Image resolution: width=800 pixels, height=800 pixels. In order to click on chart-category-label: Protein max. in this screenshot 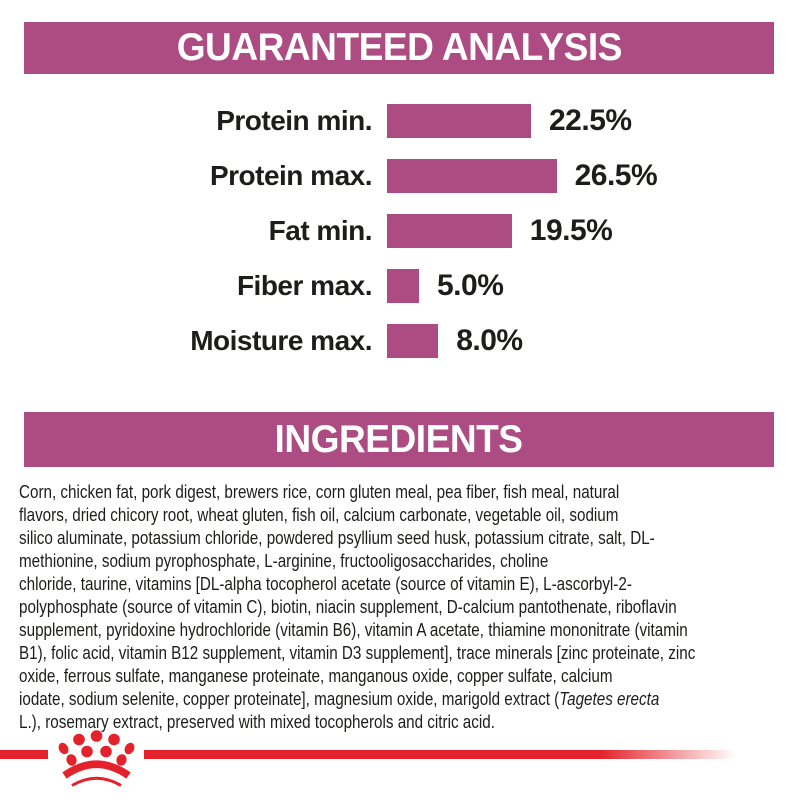, I will do `click(291, 175)`.